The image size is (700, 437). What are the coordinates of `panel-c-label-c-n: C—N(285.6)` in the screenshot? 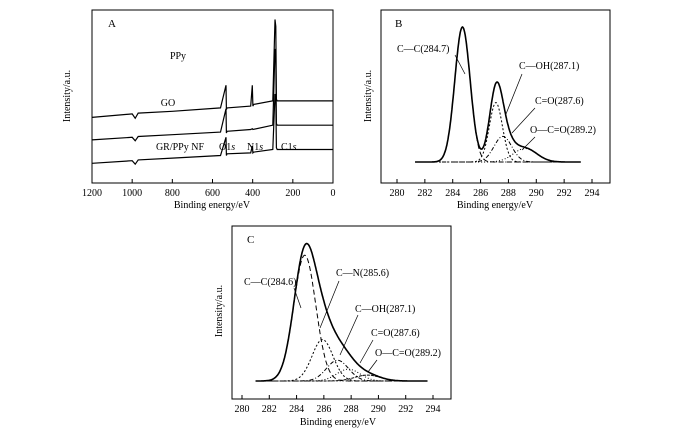 It's located at (362, 273).